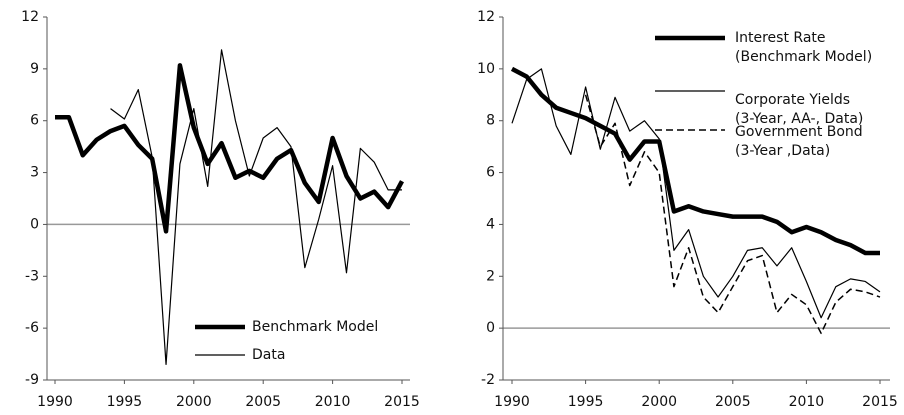  I want to click on y-tick-label: -2, so click(488, 380).